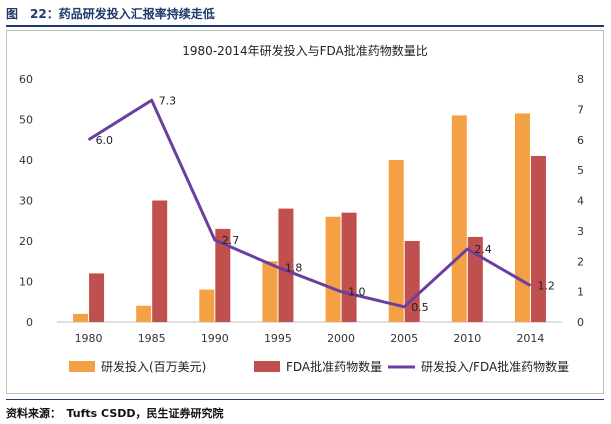 The width and height of the screenshot is (611, 424). Describe the element at coordinates (580, 201) in the screenshot. I see `y-right-tick-label: 4` at that location.